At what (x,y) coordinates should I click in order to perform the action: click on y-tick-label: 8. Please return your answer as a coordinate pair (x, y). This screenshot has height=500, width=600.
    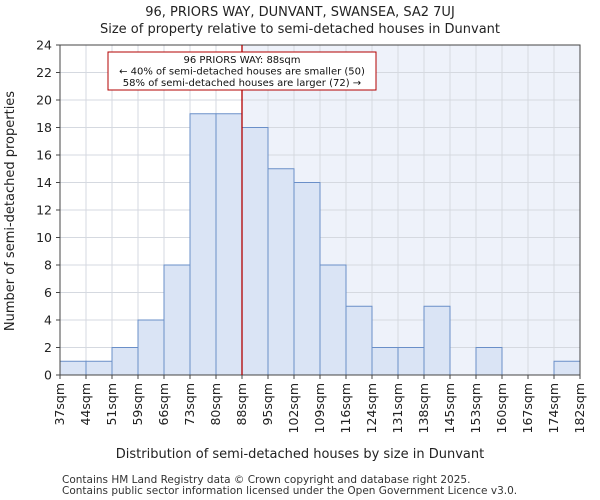
    Looking at the image, I should click on (48, 265).